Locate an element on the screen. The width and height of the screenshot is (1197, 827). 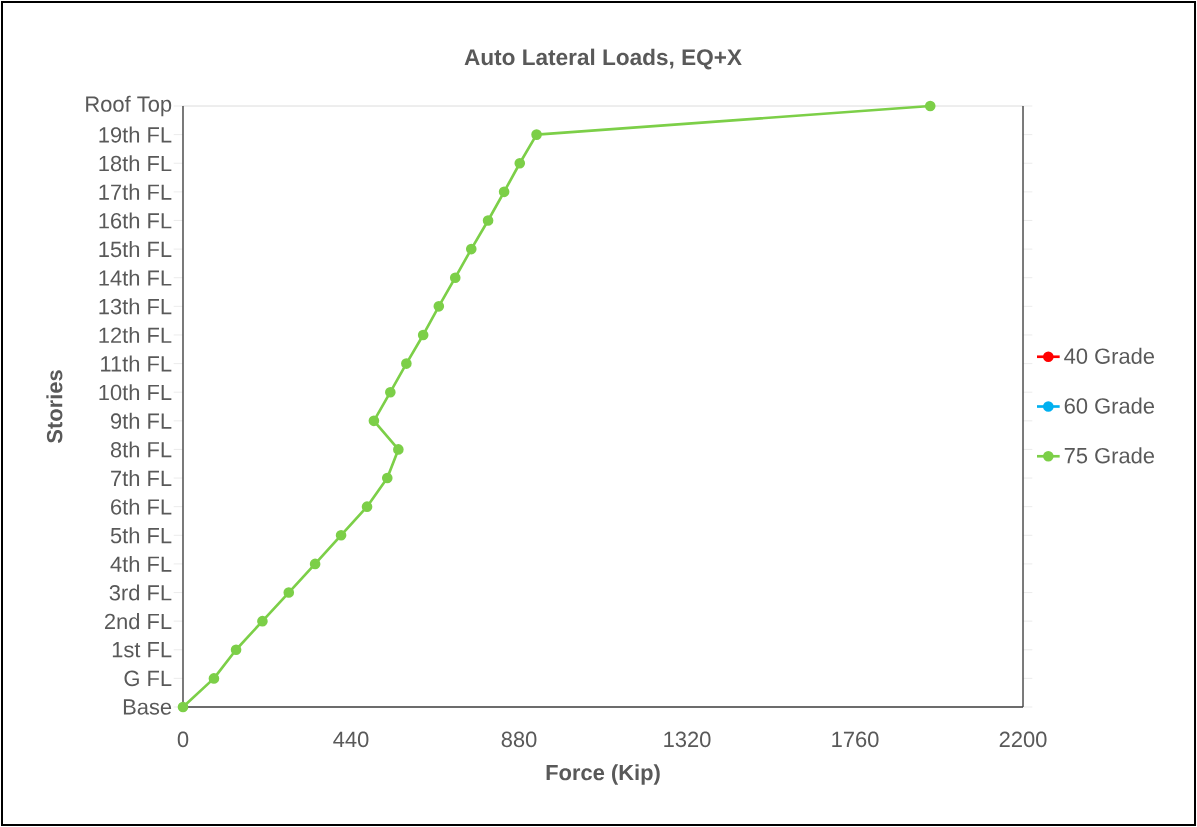
x-tick-label: 0 is located at coordinates (183, 739).